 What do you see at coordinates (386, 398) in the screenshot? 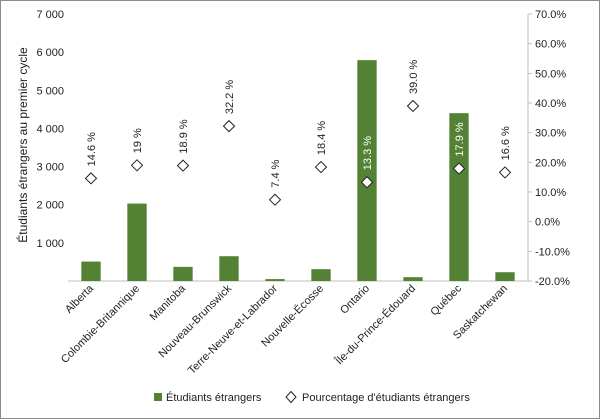
I see `legend-label-percentage: Pourcentage d'étudiants étrangers` at bounding box center [386, 398].